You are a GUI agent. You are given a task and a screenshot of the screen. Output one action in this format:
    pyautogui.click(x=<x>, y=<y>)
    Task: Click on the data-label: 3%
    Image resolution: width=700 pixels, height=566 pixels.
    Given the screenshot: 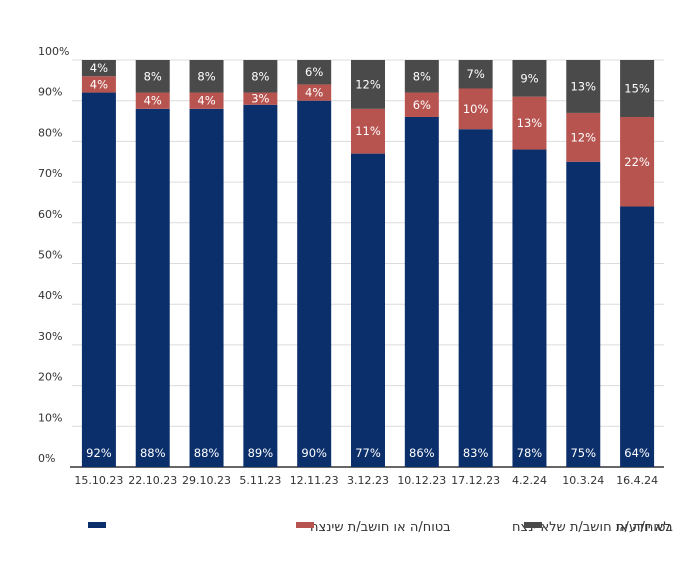 What is the action you would take?
    pyautogui.click(x=260, y=99)
    